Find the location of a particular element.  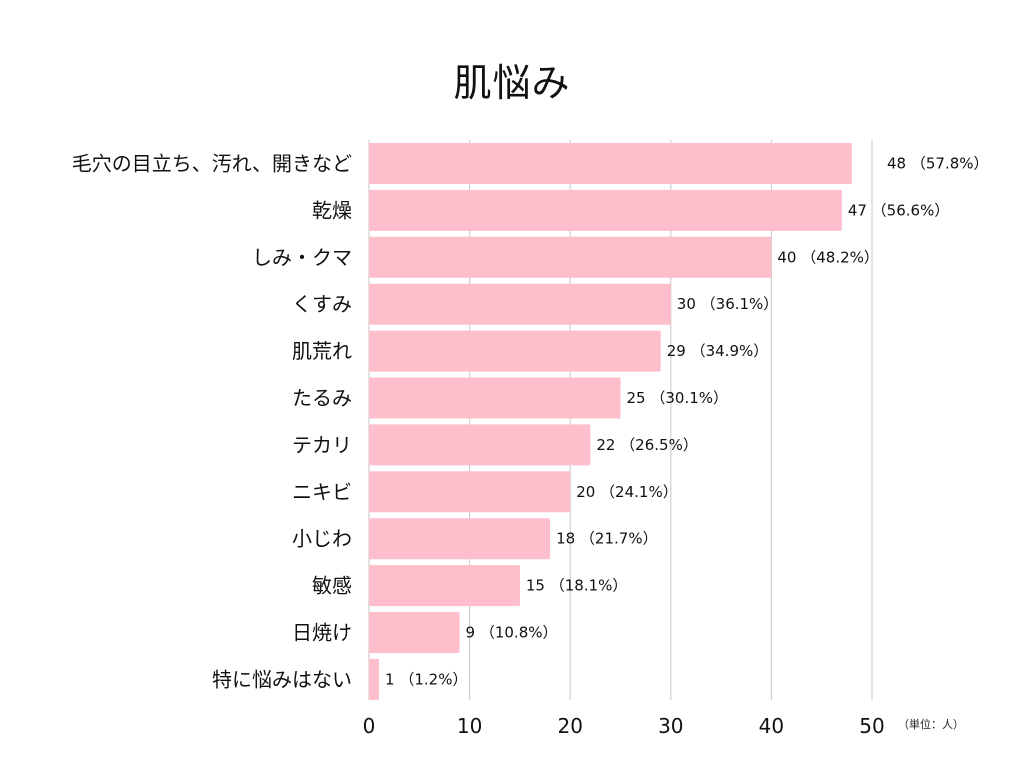

x-tick-label: 50 is located at coordinates (871, 726).